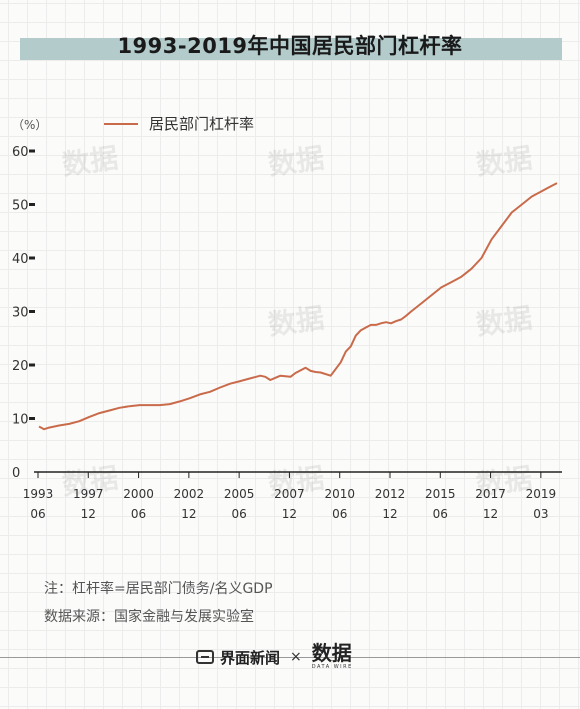 The height and width of the screenshot is (709, 580). Describe the element at coordinates (339, 494) in the screenshot. I see `x-tick-label-year: 2010` at that location.